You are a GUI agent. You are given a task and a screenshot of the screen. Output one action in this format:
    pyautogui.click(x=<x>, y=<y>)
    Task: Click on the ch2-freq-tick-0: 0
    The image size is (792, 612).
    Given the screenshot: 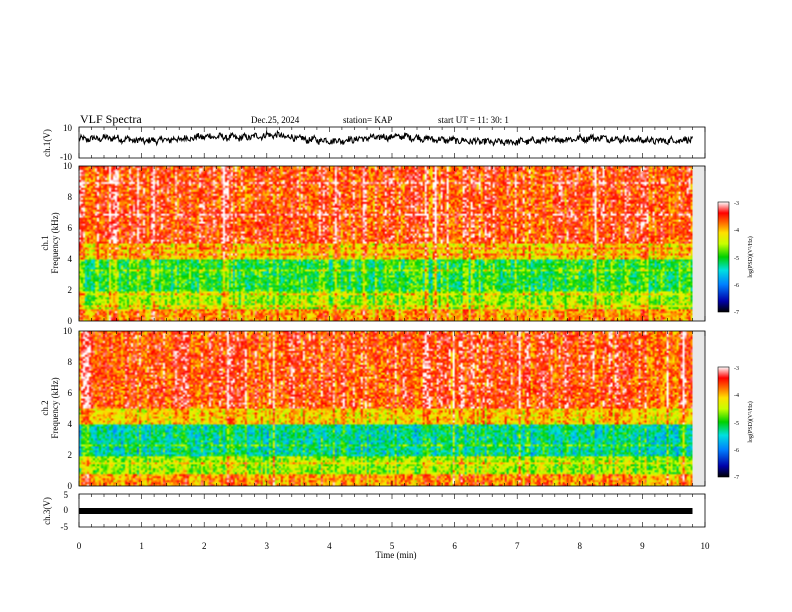 What is the action you would take?
    pyautogui.click(x=70, y=486)
    